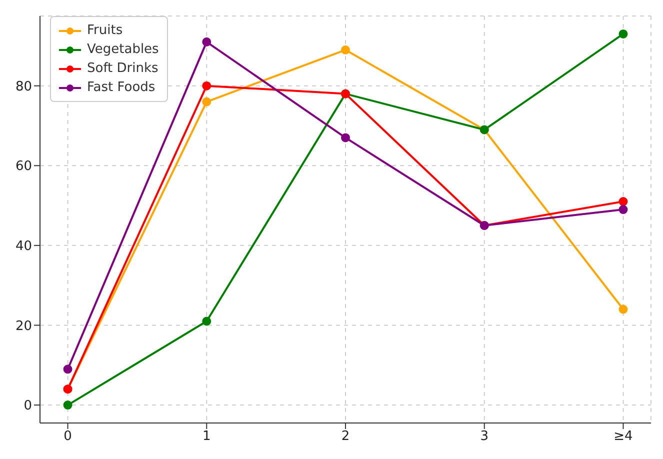 This screenshot has width=663, height=459. I want to click on legend-label: Soft Drinks, so click(122, 69).